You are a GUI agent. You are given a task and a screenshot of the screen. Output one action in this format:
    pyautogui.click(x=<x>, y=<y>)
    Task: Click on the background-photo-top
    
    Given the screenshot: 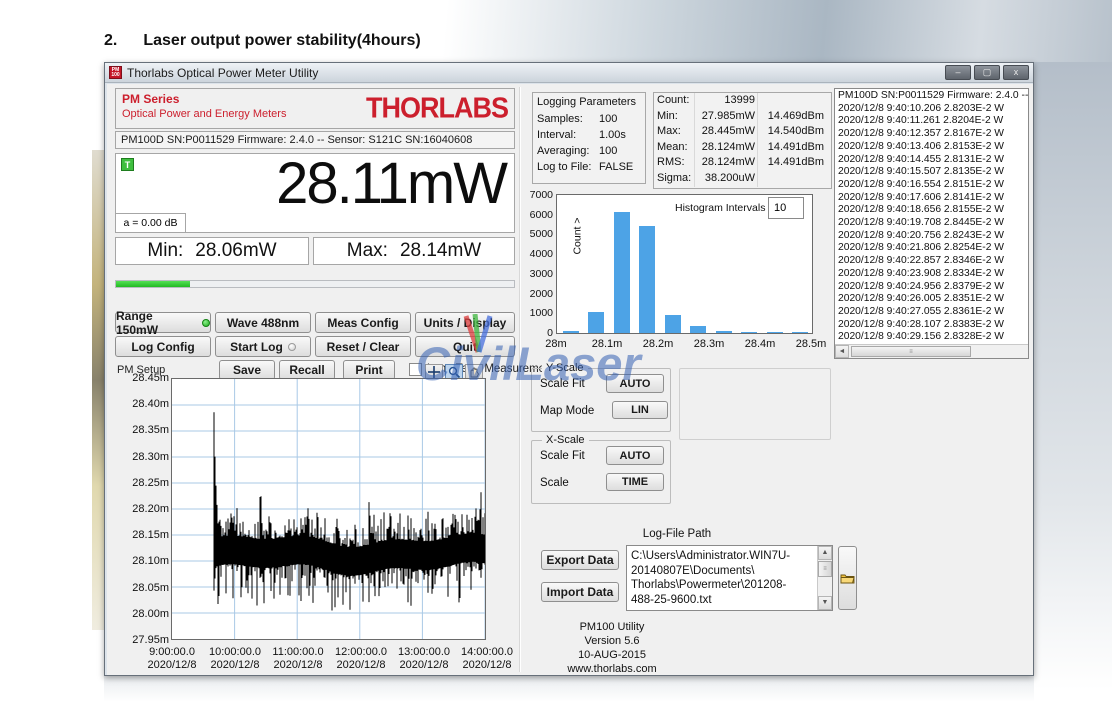 What is the action you would take?
    pyautogui.click(x=556, y=31)
    